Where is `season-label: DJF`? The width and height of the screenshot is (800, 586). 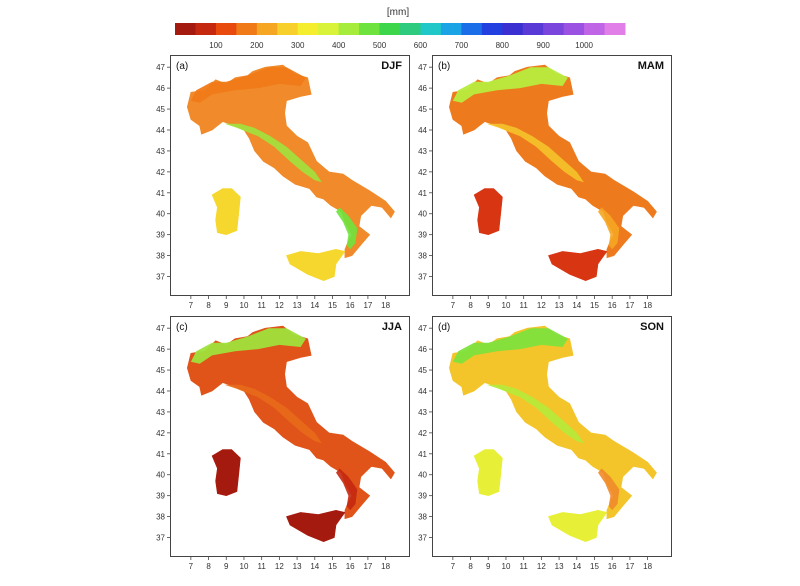
season-label: DJF is located at coordinates (391, 66).